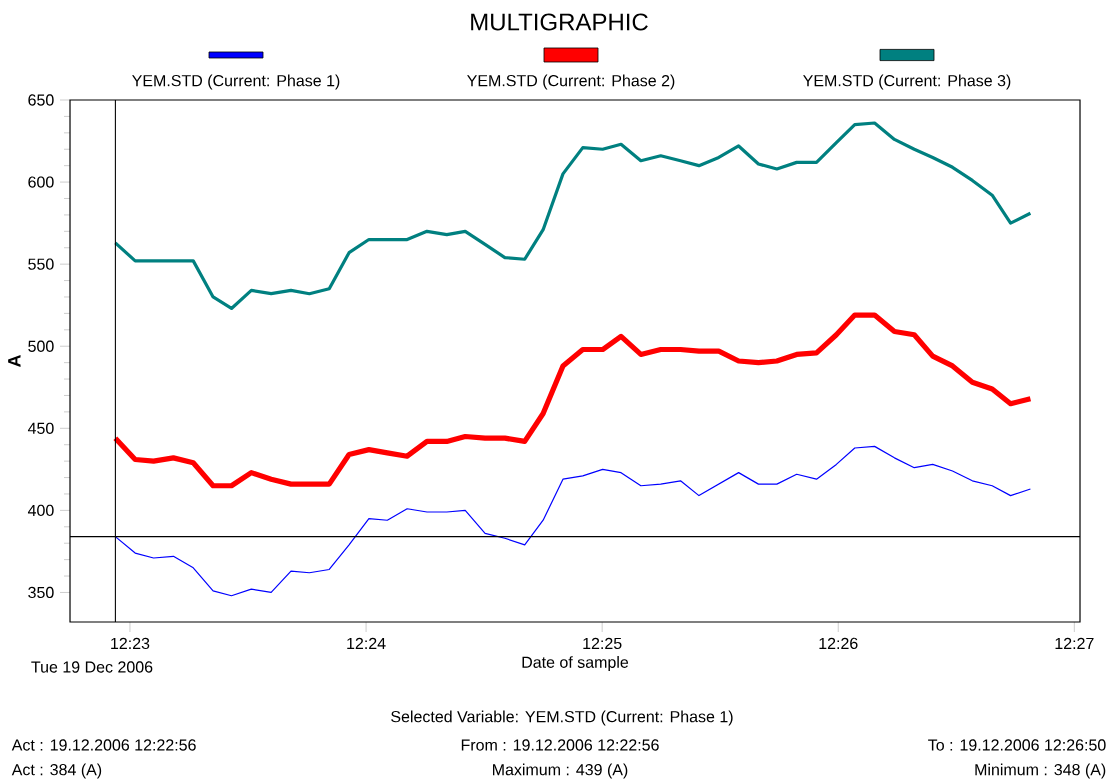  What do you see at coordinates (559, 22) in the screenshot?
I see `chart-title: MULTIGRAPHIC` at bounding box center [559, 22].